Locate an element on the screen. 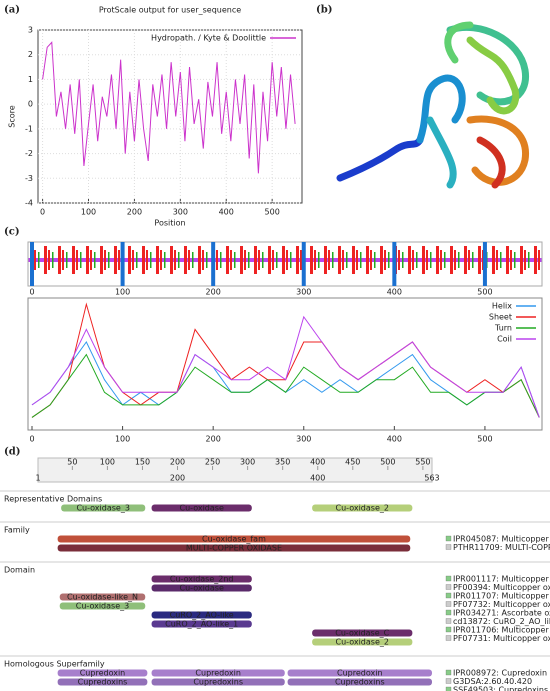 The width and height of the screenshot is (550, 691). domain-label: Cu-oxidase_2nd is located at coordinates (202, 579).